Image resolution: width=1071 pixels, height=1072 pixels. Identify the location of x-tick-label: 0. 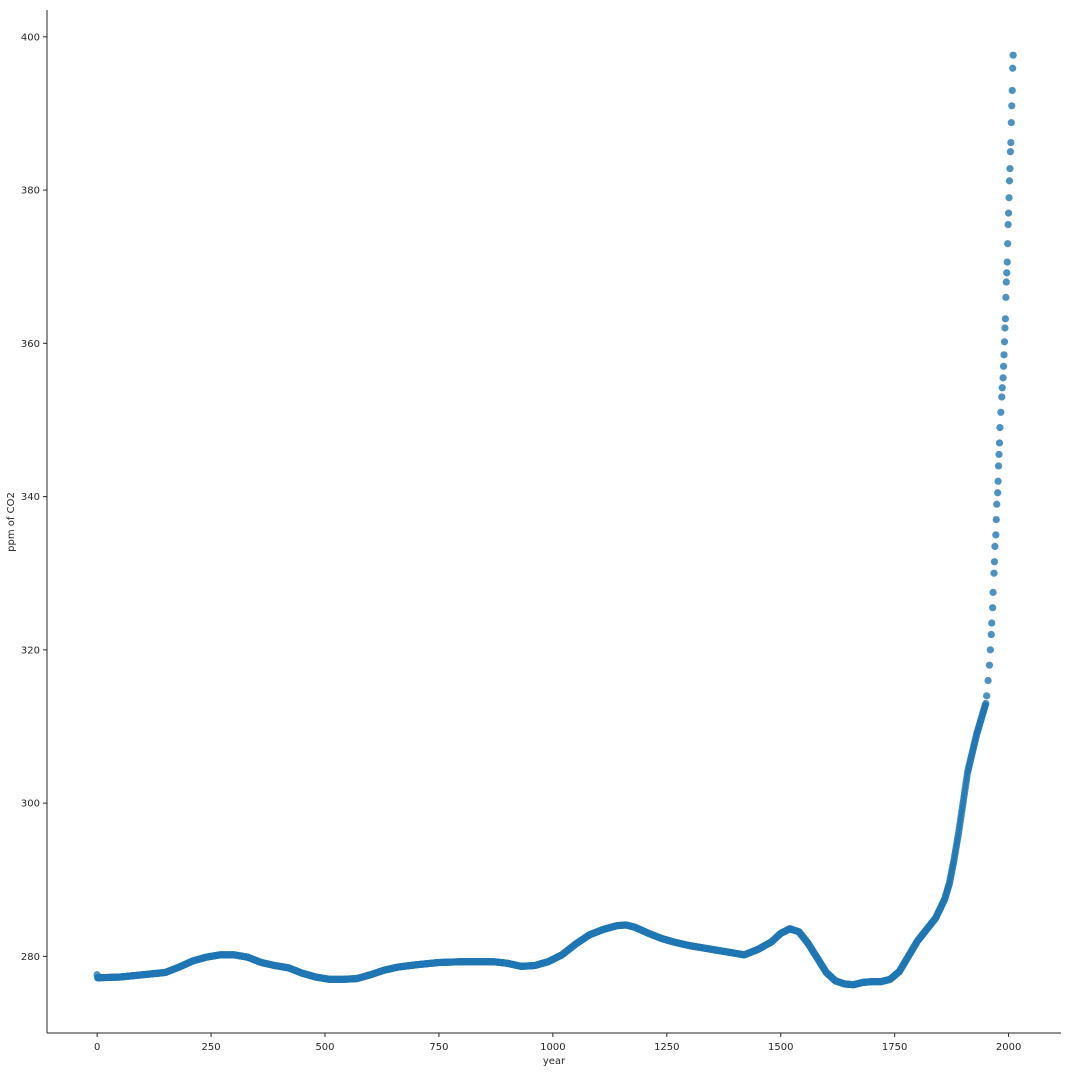
(97, 1047).